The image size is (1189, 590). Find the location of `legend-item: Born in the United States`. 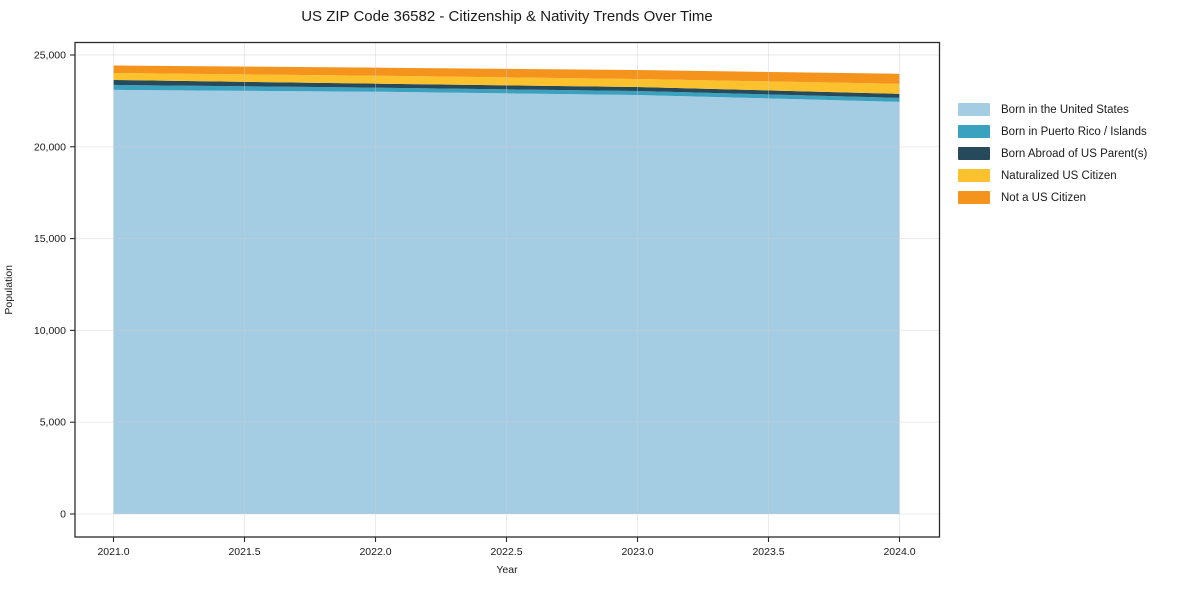

legend-item: Born in the United States is located at coordinates (1052, 109).